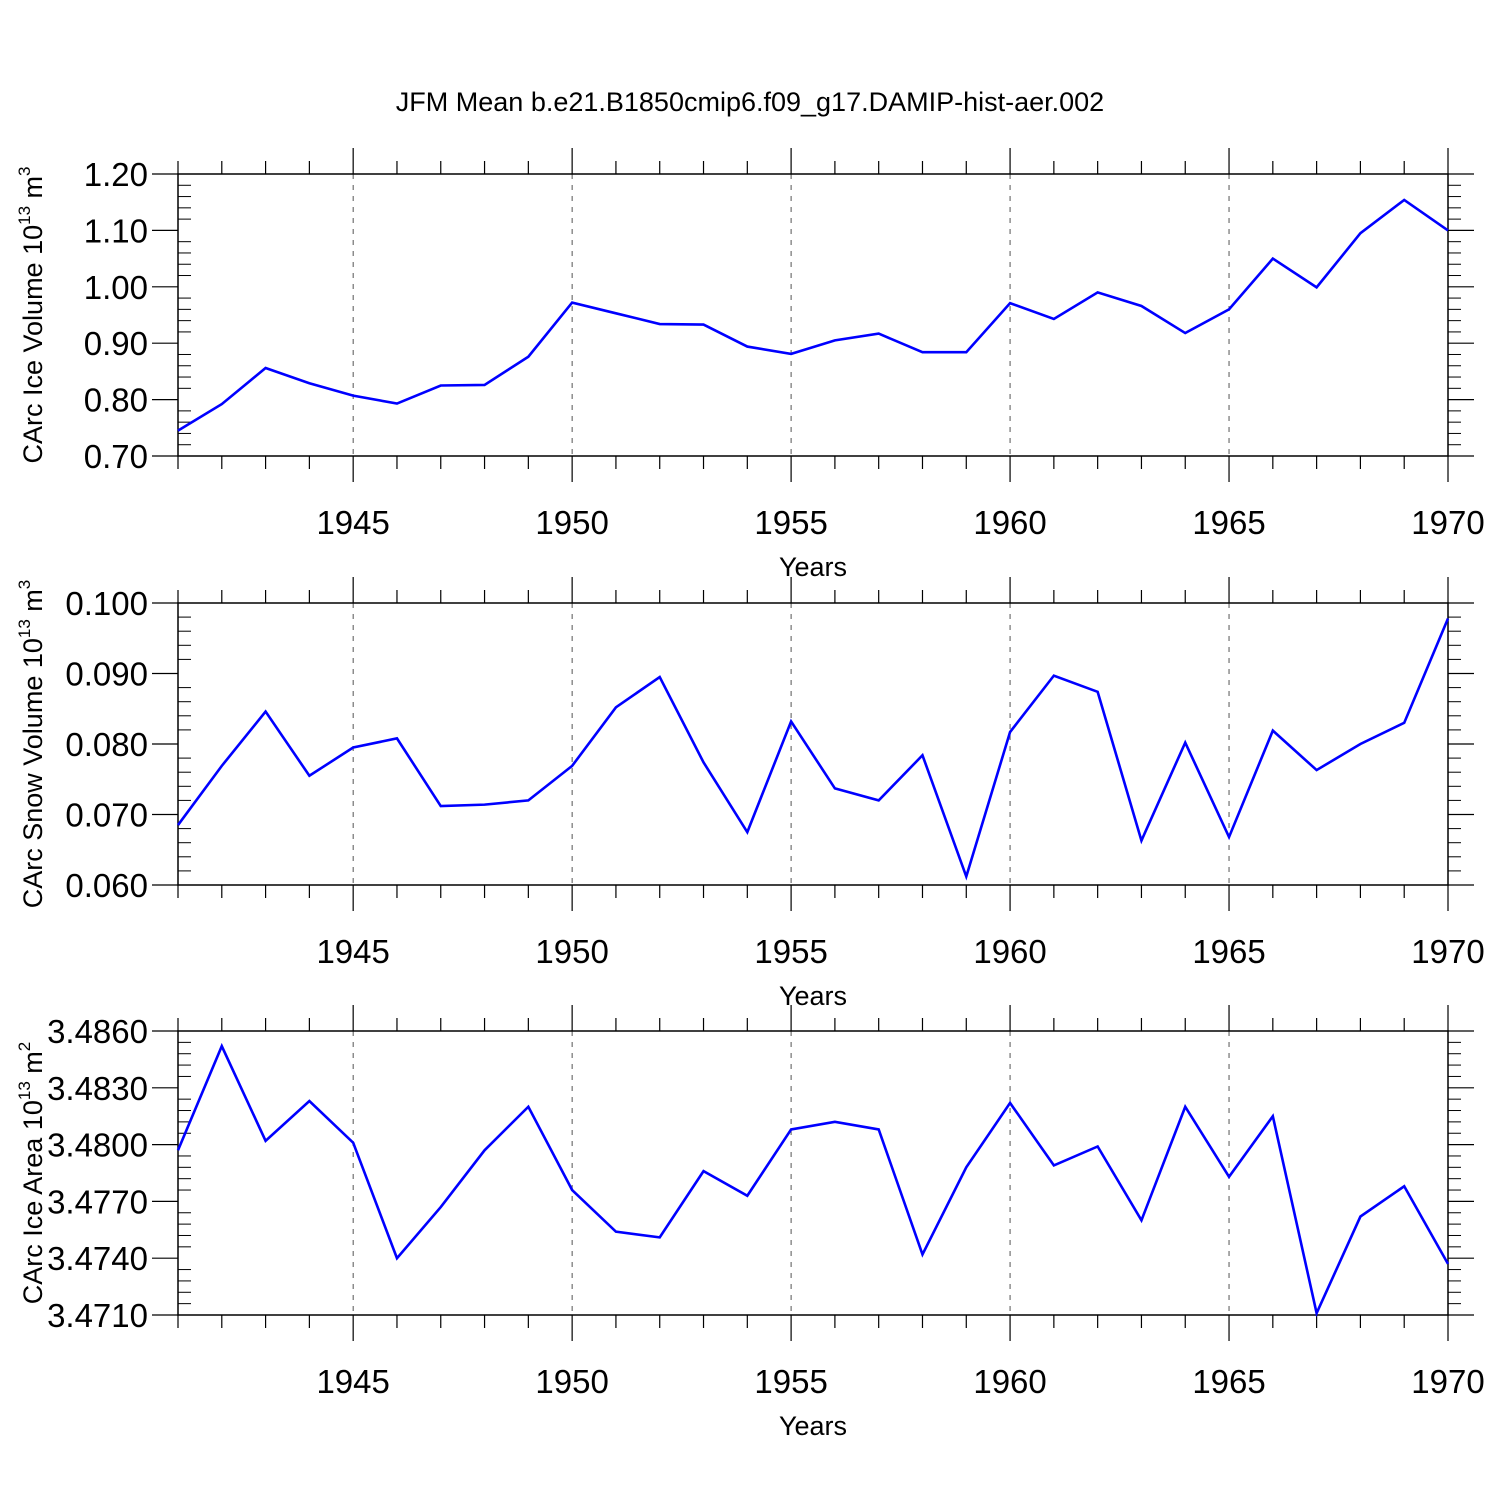  What do you see at coordinates (106, 885) in the screenshot?
I see `y-tick-label: 0.060` at bounding box center [106, 885].